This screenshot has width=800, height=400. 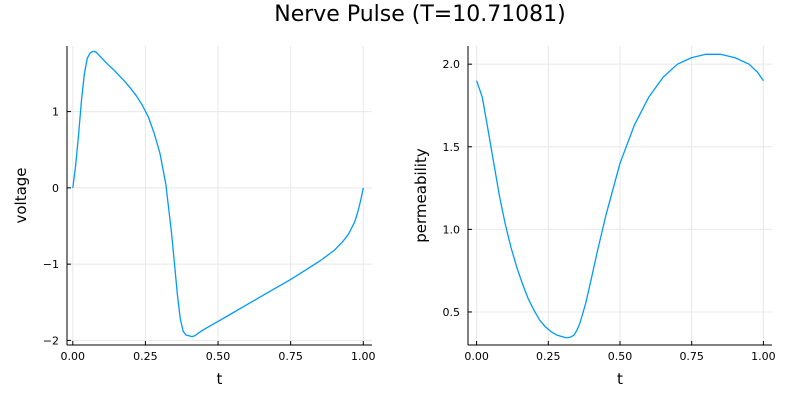 I want to click on voltage-y-tick-label: 1, so click(x=55, y=112).